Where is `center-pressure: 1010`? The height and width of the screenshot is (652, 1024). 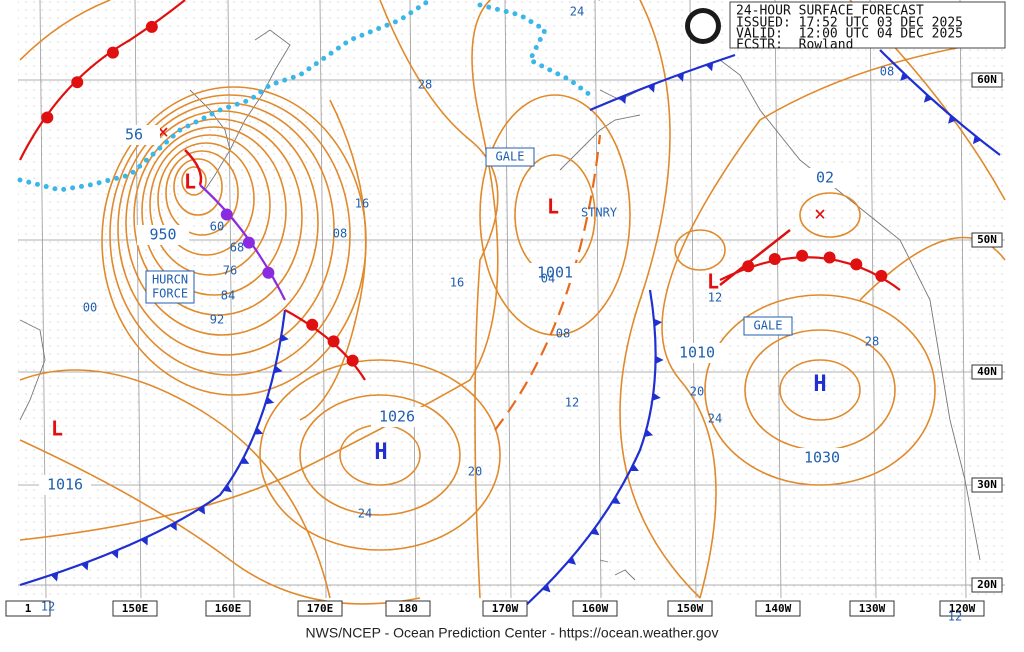 center-pressure: 1010 is located at coordinates (697, 353).